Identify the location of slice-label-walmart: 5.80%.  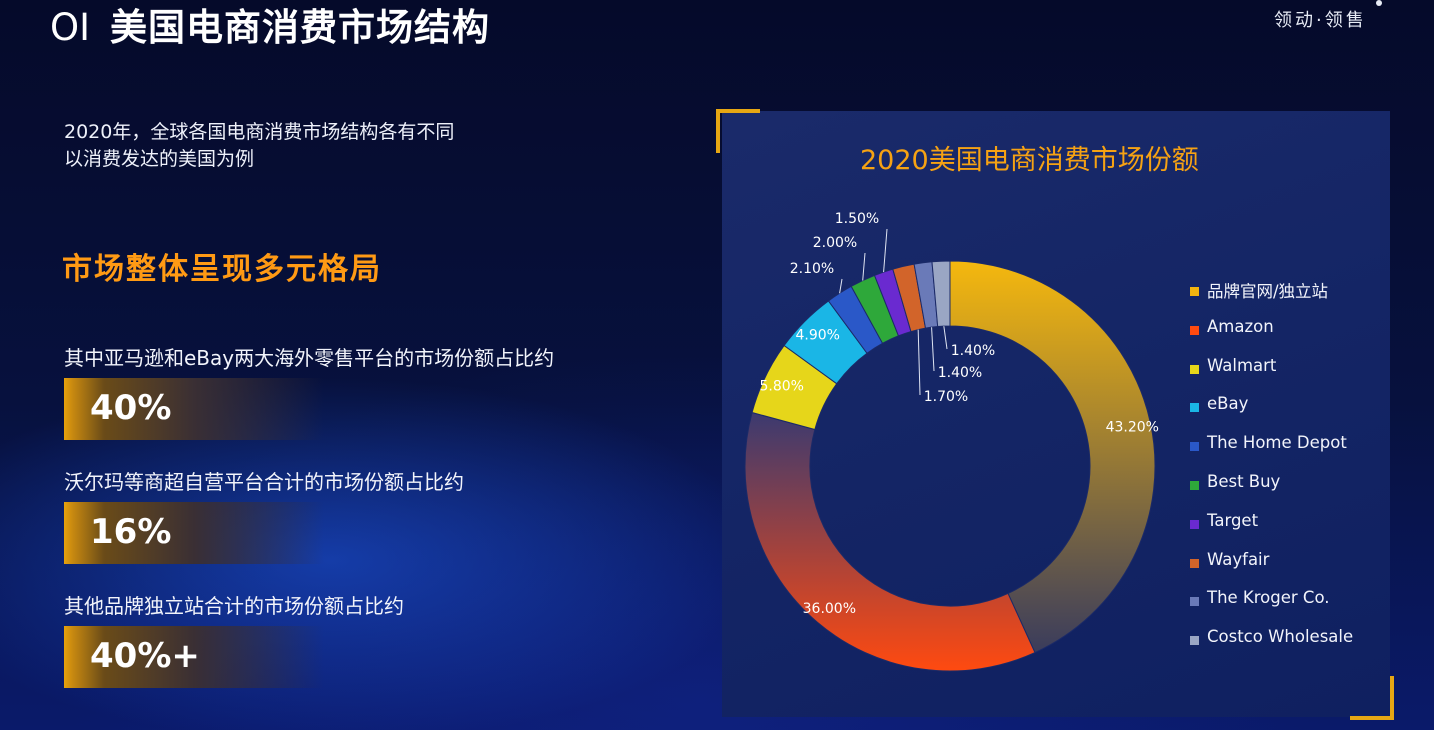
(782, 387).